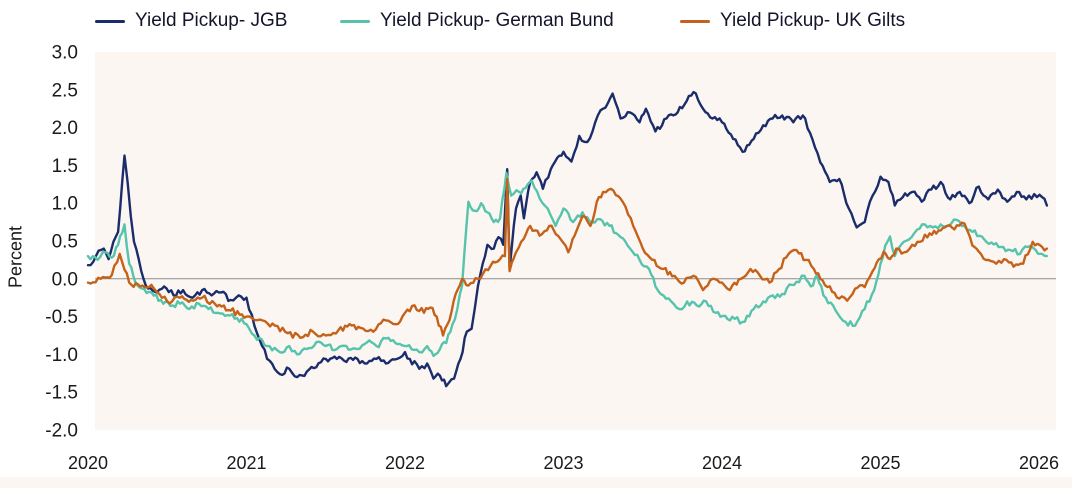  Describe the element at coordinates (722, 463) in the screenshot. I see `x-tick-label: 2024` at that location.